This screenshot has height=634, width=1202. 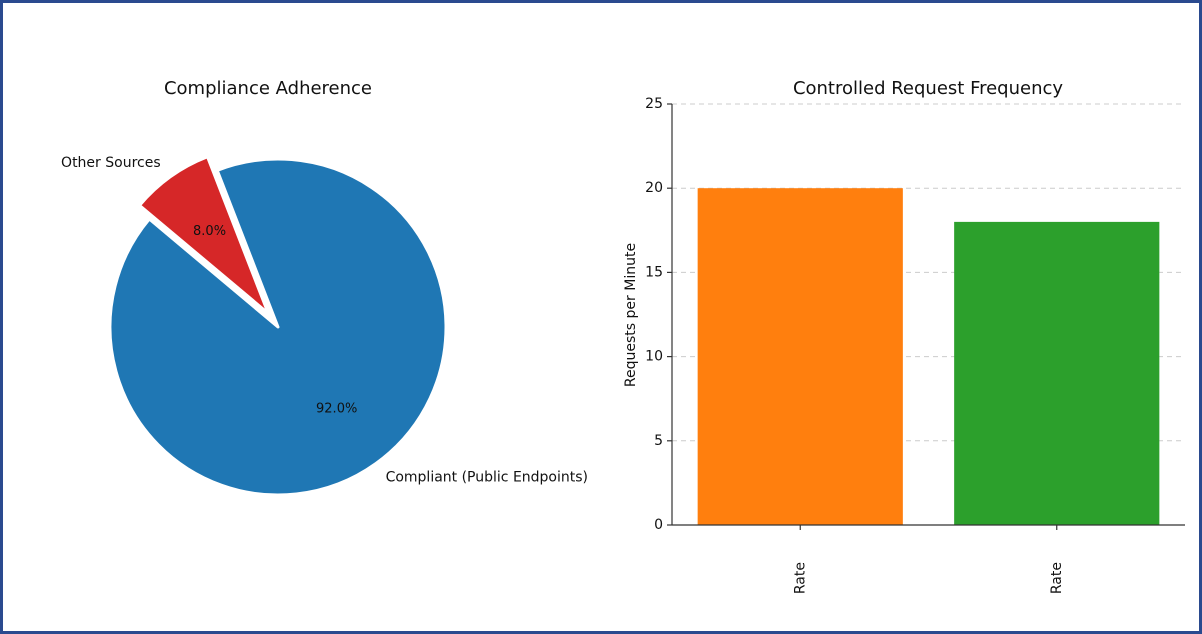 I want to click on y-tick-label: 20, so click(x=654, y=188).